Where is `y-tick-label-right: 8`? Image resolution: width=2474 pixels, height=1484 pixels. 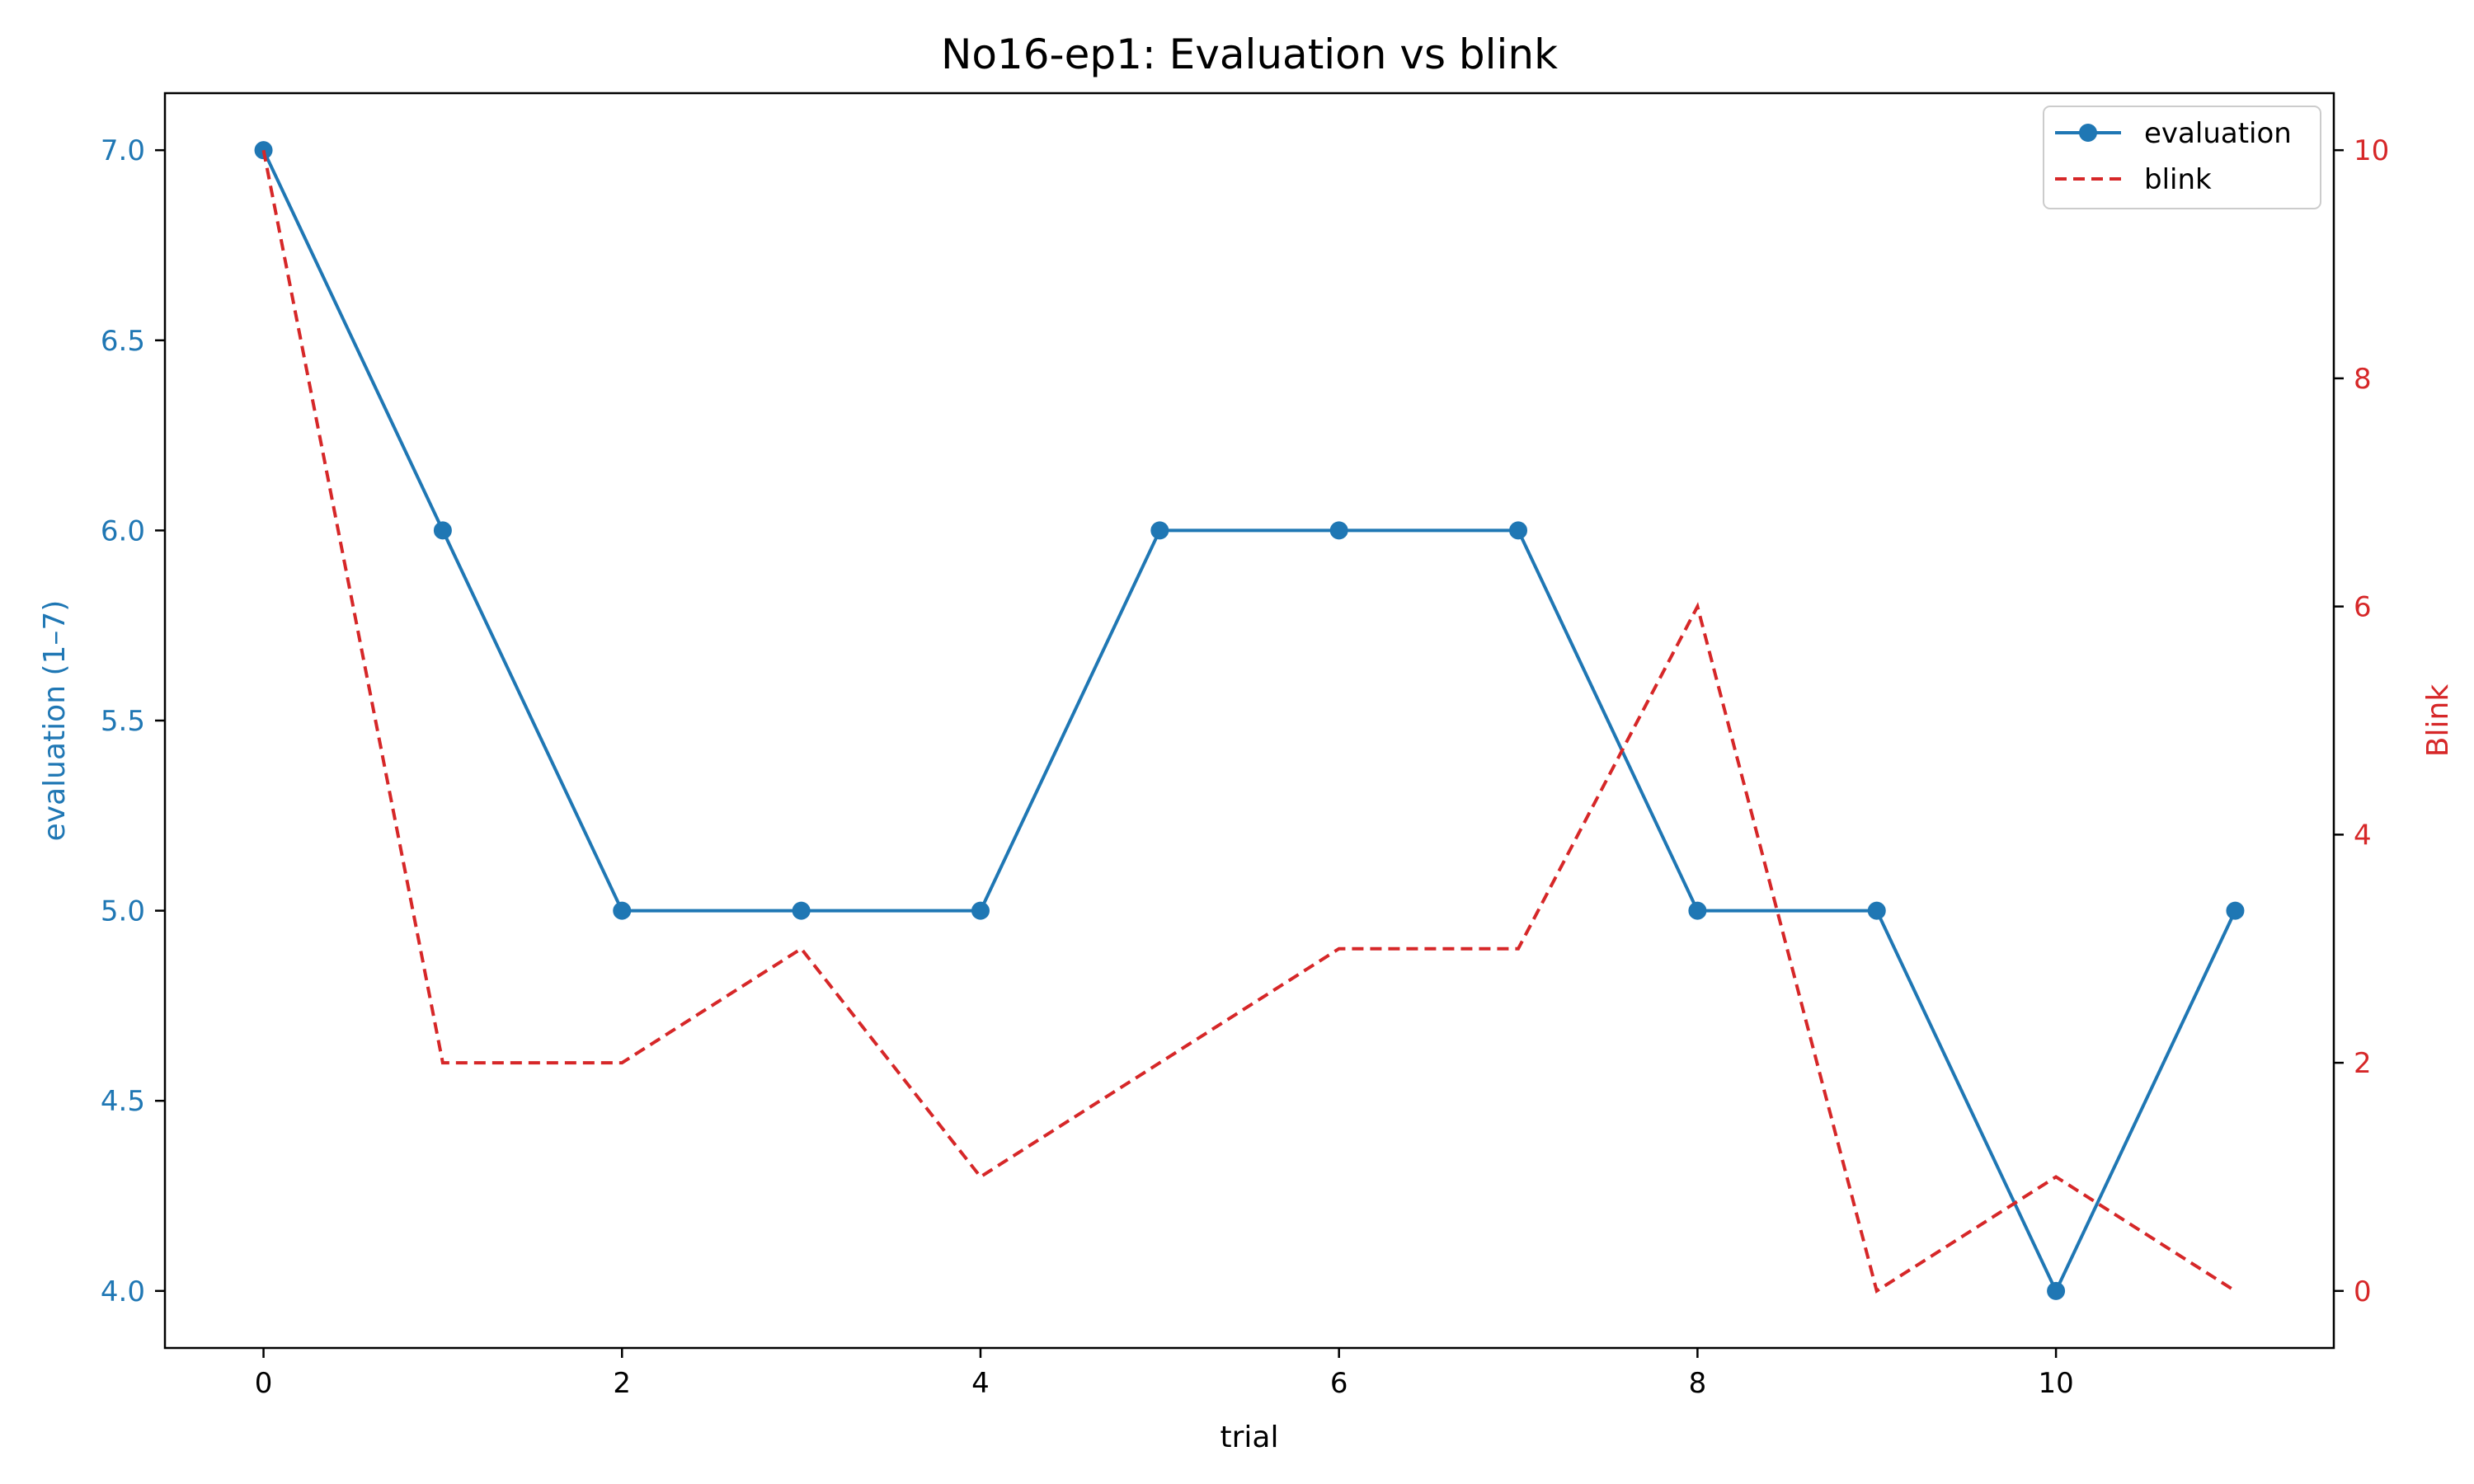 y-tick-label-right: 8 is located at coordinates (2363, 379).